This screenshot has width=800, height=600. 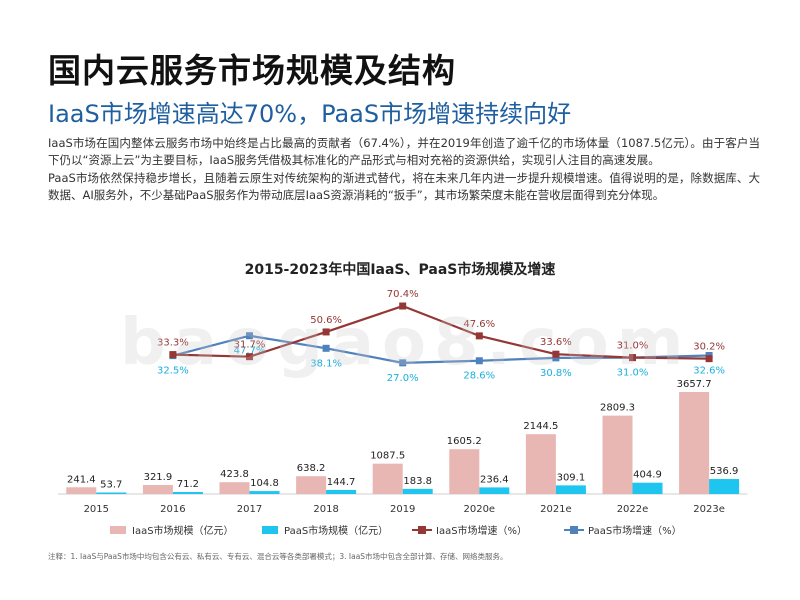 I want to click on iaas-value-label: 1087.5, so click(x=387, y=456).